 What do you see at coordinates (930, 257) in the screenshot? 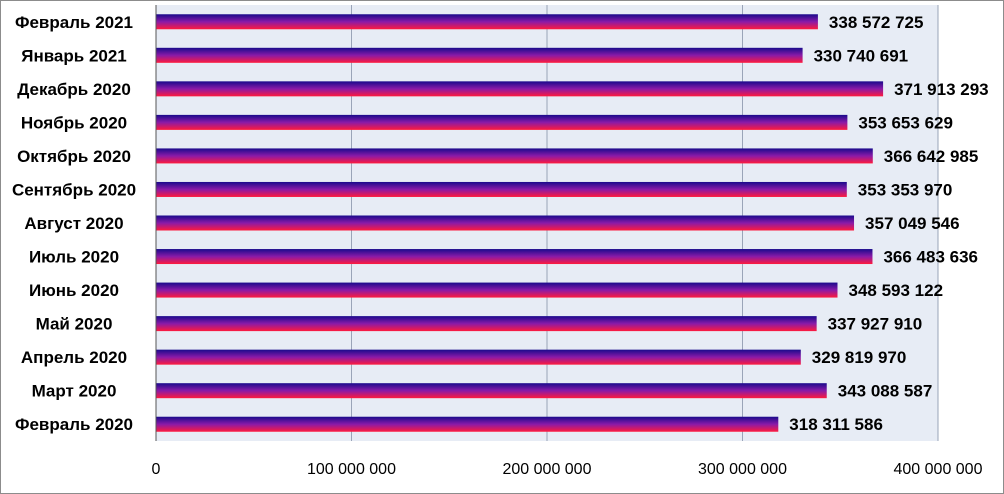
I see `value-label: 366 483 636` at bounding box center [930, 257].